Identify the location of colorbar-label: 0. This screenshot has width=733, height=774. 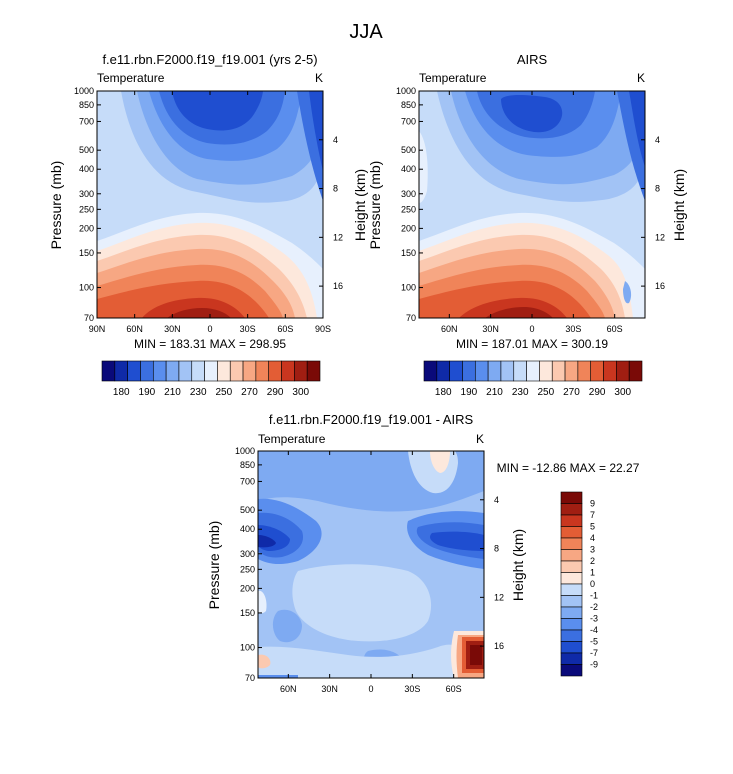
(592, 584).